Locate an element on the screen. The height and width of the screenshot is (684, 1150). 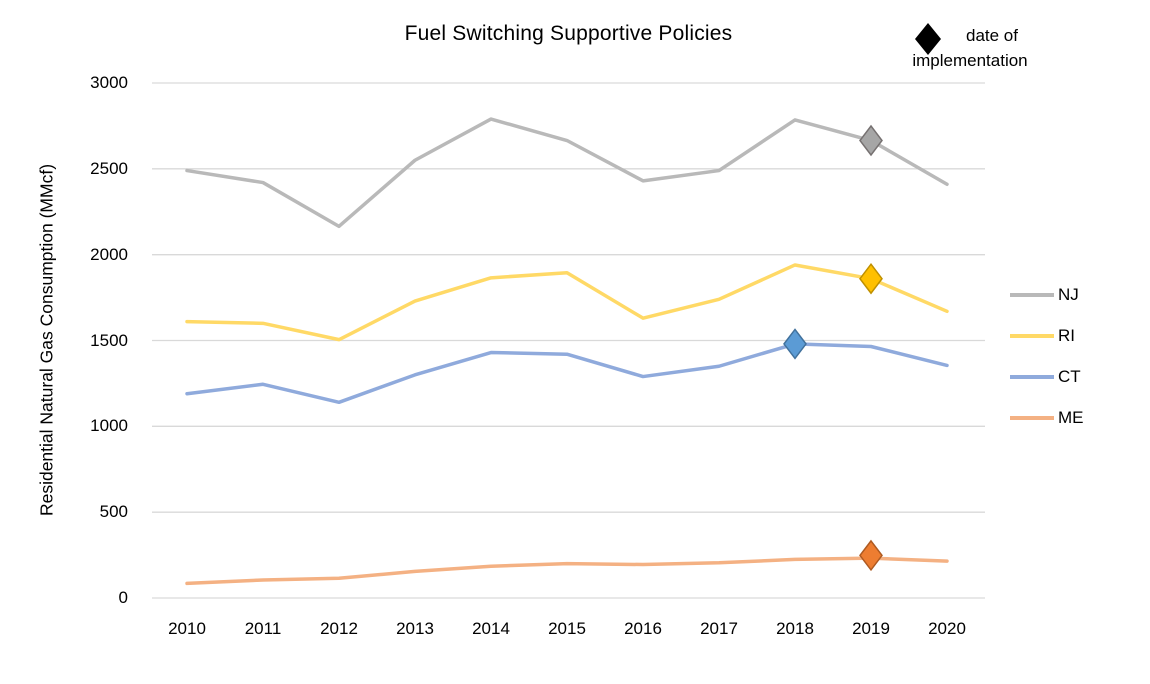
legend-line-swatch-ME is located at coordinates (1032, 418).